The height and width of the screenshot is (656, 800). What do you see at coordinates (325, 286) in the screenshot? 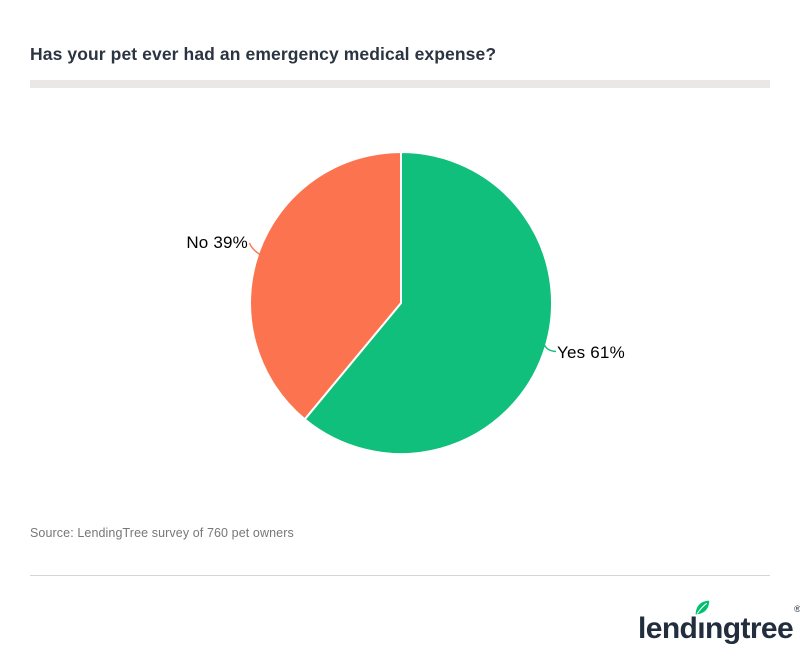
I see `pie-slice-no` at bounding box center [325, 286].